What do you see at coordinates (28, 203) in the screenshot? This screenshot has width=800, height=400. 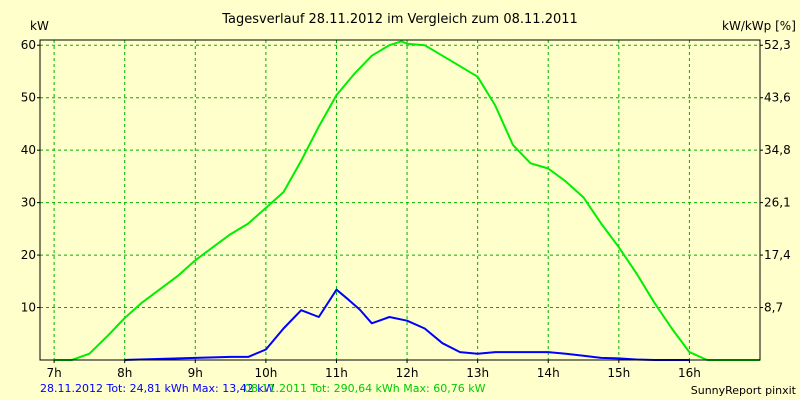 I see `left-axis-tick-label: 30` at bounding box center [28, 203].